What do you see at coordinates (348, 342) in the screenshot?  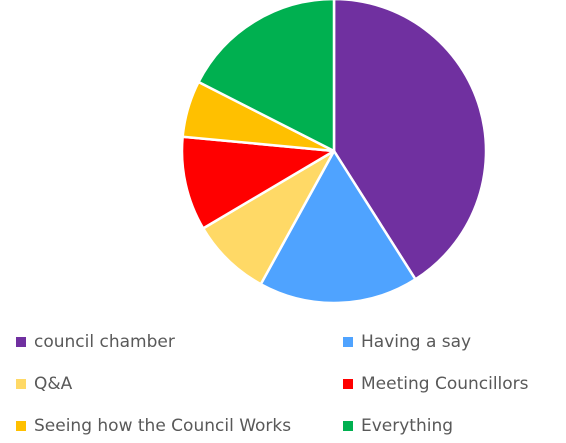 I see `legend-swatch-having-a-say` at bounding box center [348, 342].